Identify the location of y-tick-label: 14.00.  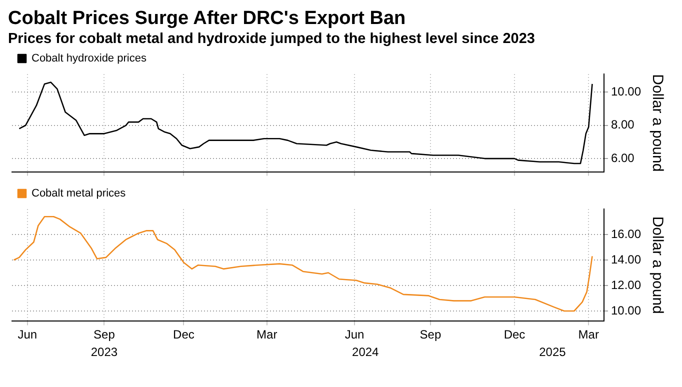
(626, 259).